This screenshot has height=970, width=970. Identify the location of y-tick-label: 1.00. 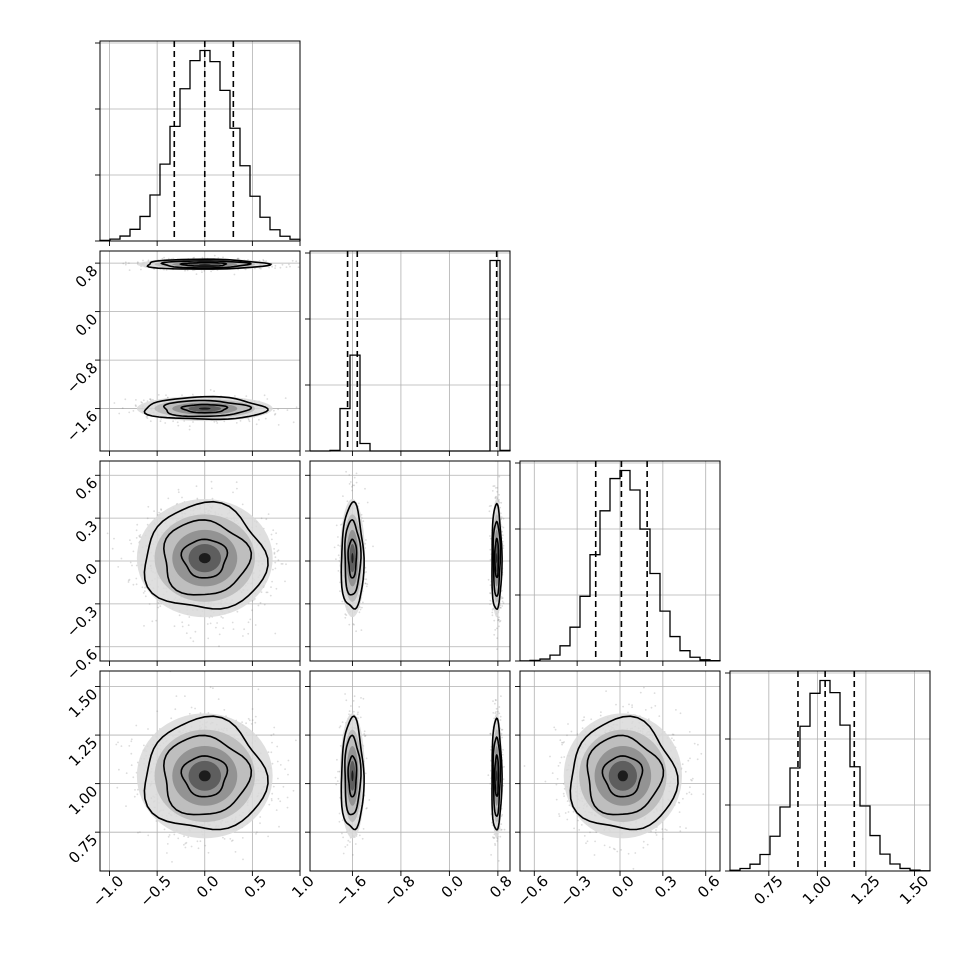
(83, 800).